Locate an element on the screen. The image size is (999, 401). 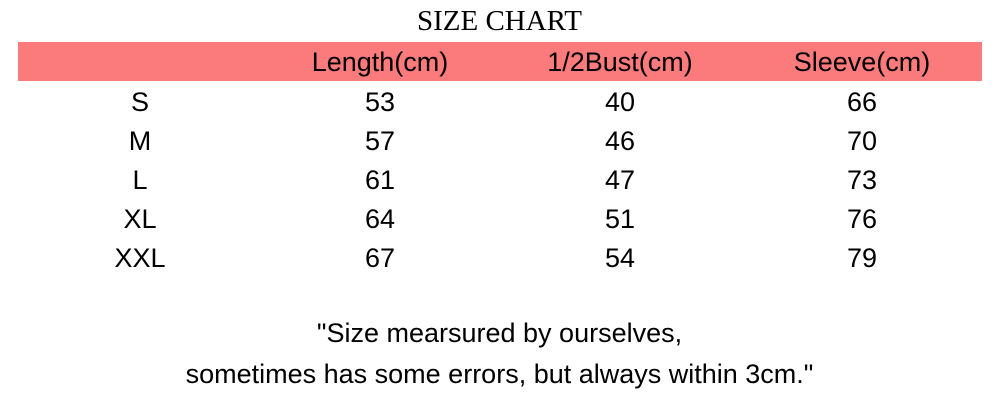
table-cell: 57 is located at coordinates (380, 141).